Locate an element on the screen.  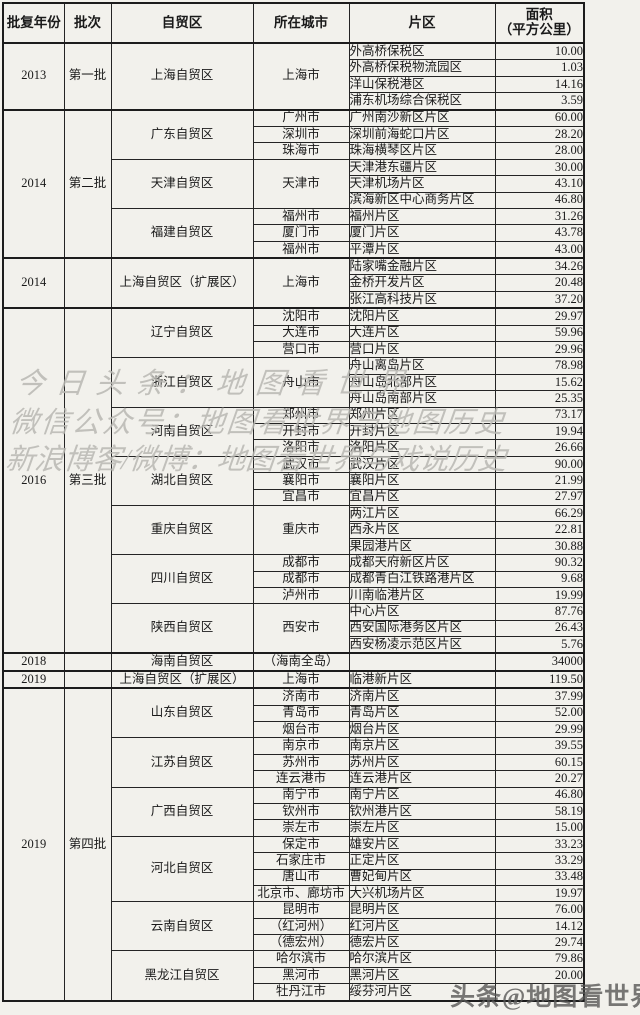
cell-zone: 四川自贸区 is located at coordinates (182, 579).